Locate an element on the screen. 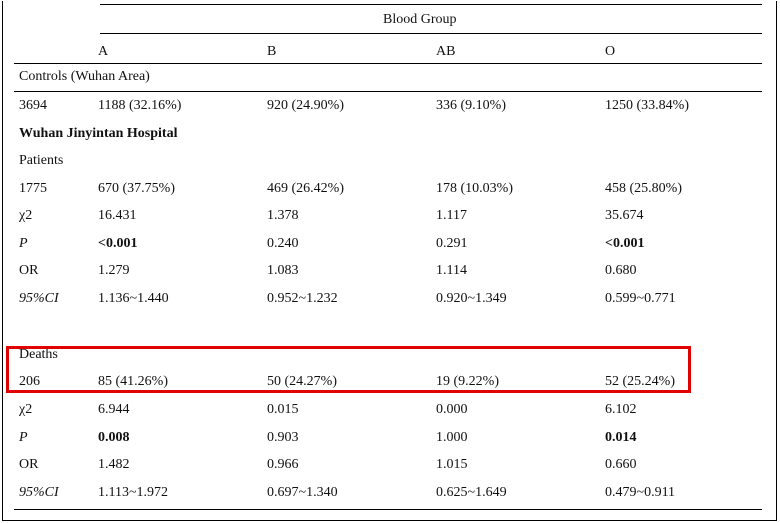 This screenshot has width=780, height=523. controls-rule is located at coordinates (388, 91).